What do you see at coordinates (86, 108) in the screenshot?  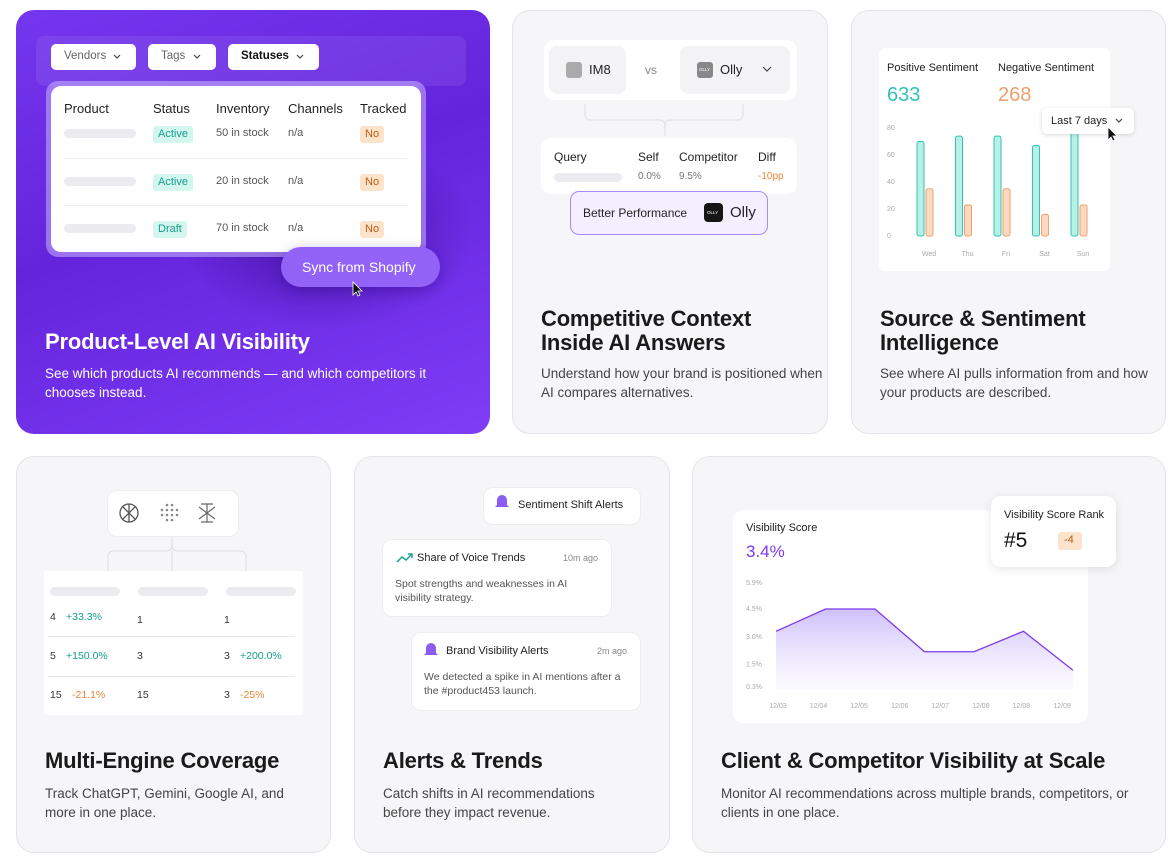 I see `column-header: Product` at bounding box center [86, 108].